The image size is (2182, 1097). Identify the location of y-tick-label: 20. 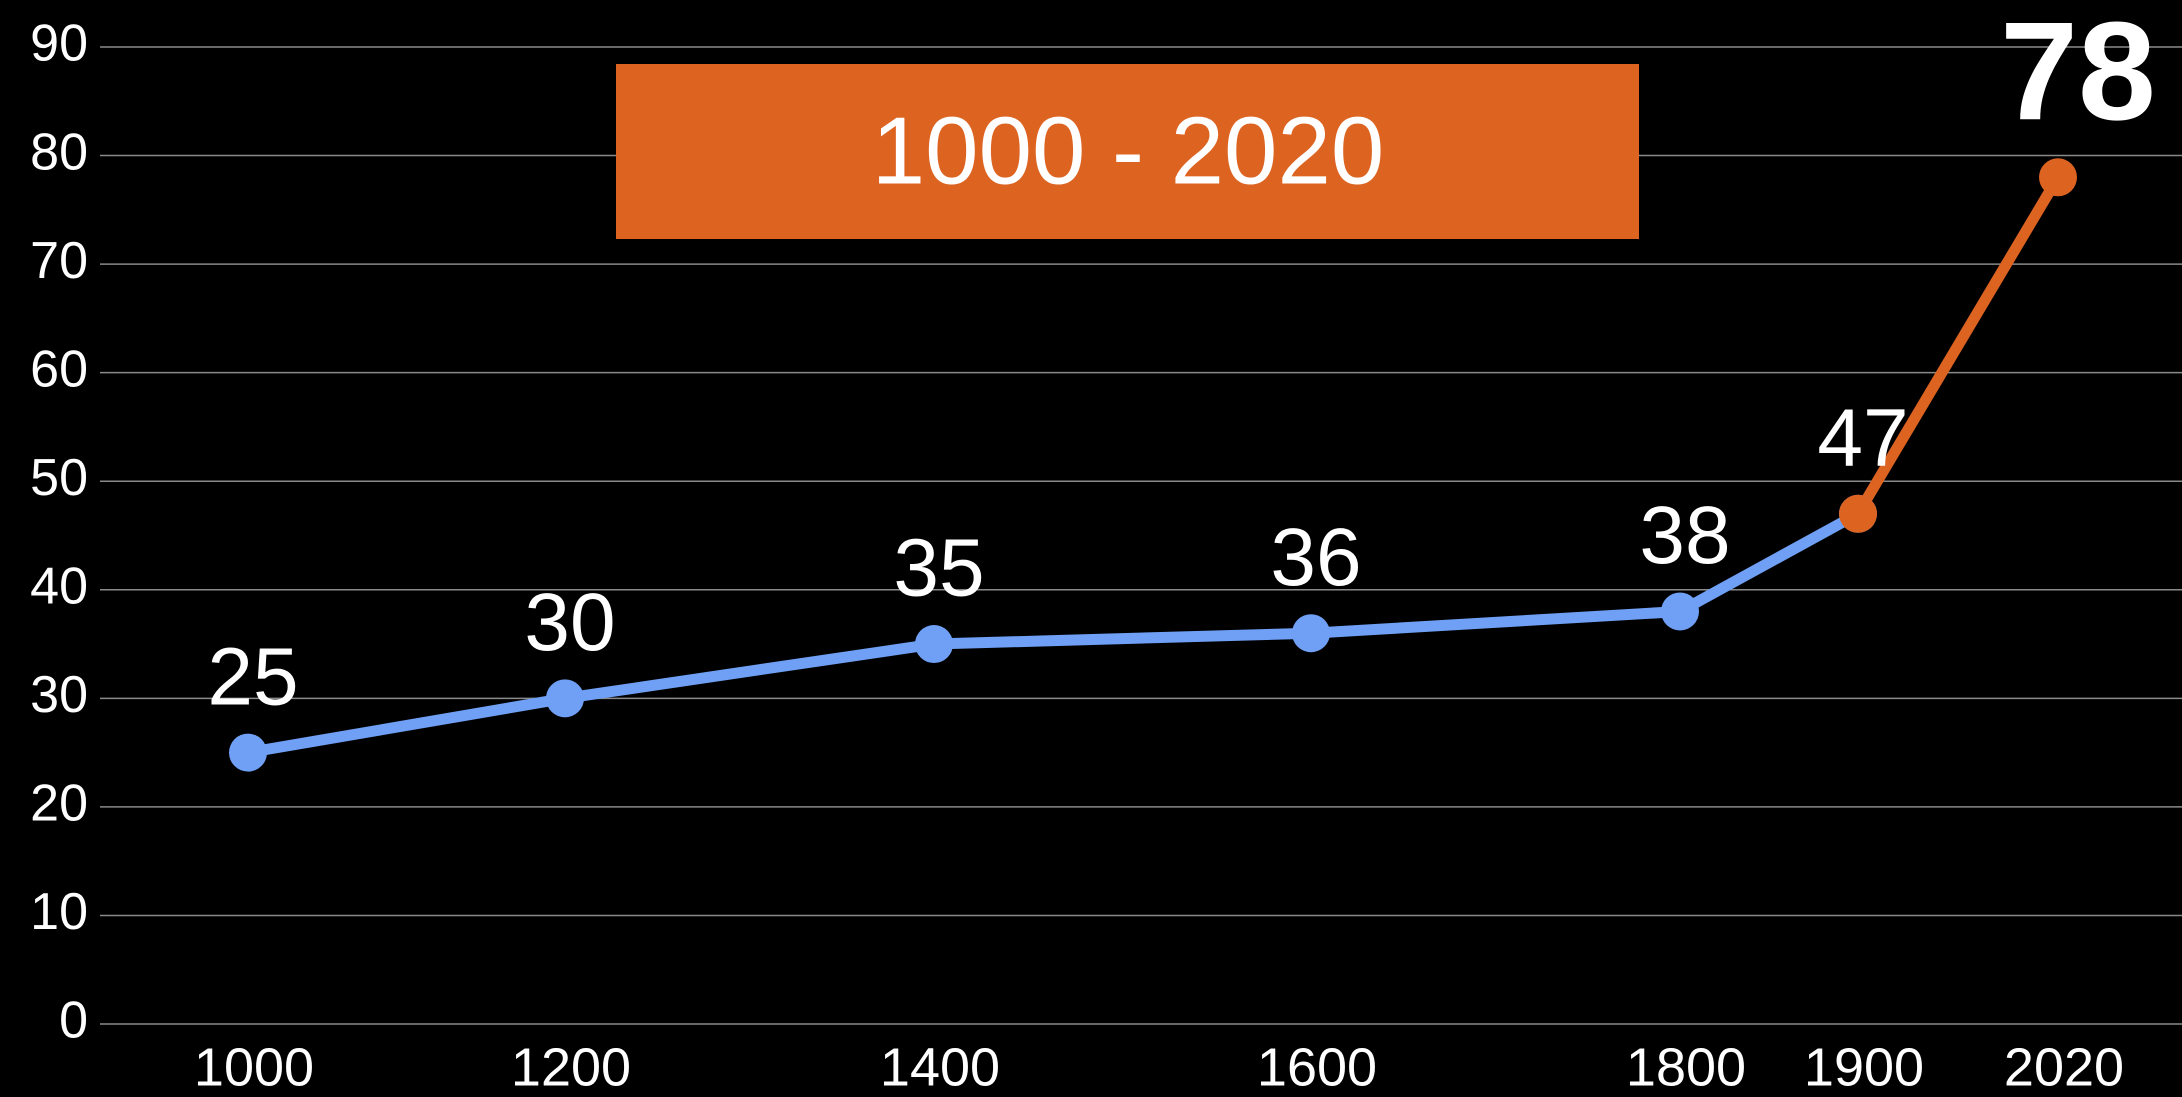
(59, 804).